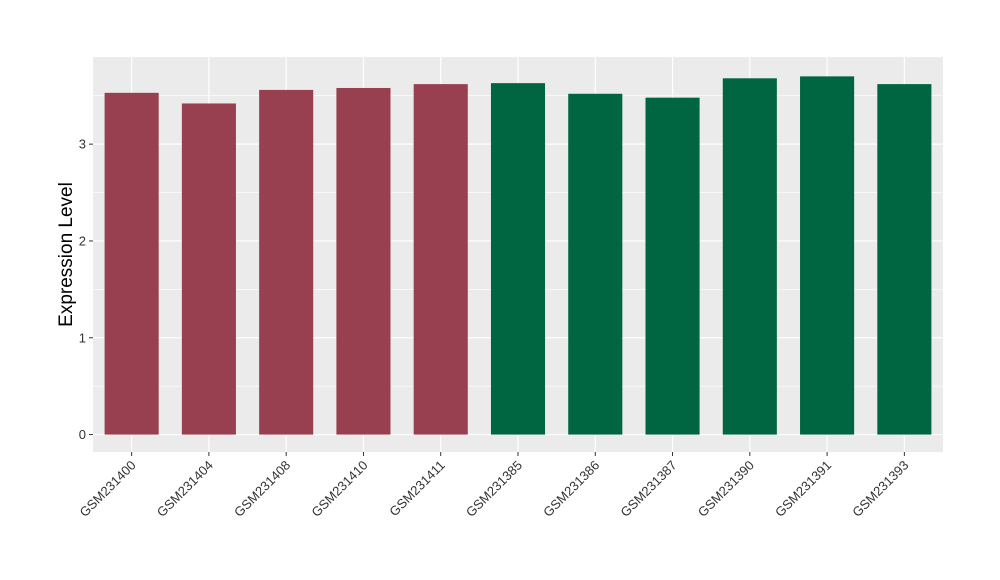  What do you see at coordinates (571, 489) in the screenshot?
I see `x-tick-label: GSM231386` at bounding box center [571, 489].